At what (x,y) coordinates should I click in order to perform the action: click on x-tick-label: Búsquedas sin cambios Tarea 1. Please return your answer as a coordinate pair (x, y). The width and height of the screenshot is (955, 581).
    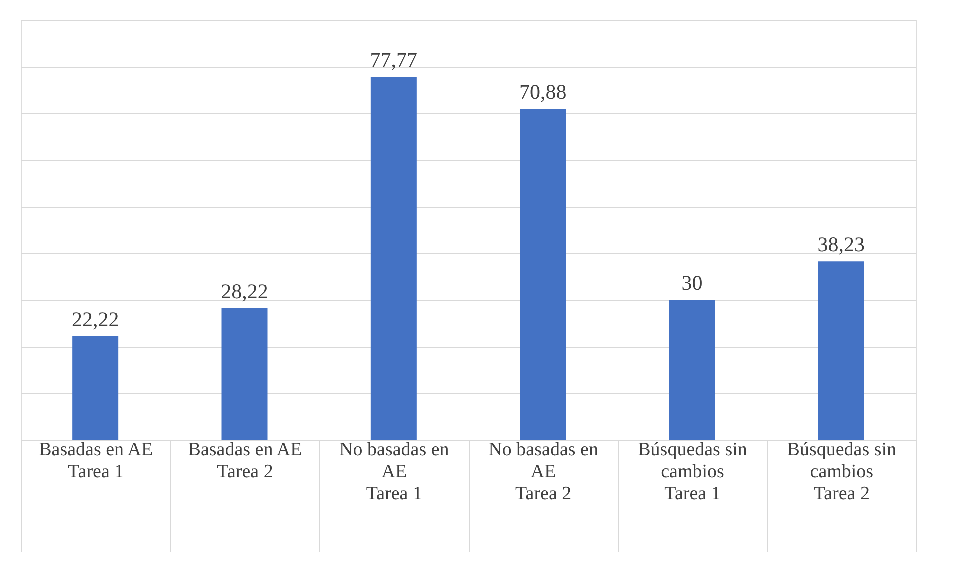
    Looking at the image, I should click on (693, 472).